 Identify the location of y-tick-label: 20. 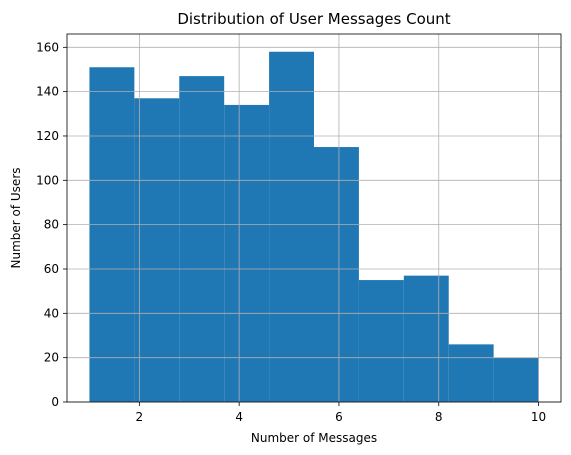
(51, 358).